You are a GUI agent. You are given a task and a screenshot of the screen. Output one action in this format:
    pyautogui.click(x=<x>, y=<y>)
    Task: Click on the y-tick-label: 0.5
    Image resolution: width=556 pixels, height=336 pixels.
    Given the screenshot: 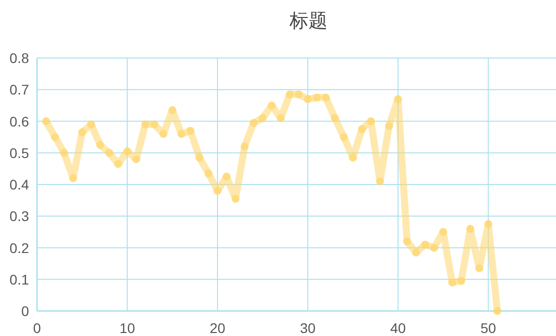 What is the action you would take?
    pyautogui.click(x=20, y=152)
    